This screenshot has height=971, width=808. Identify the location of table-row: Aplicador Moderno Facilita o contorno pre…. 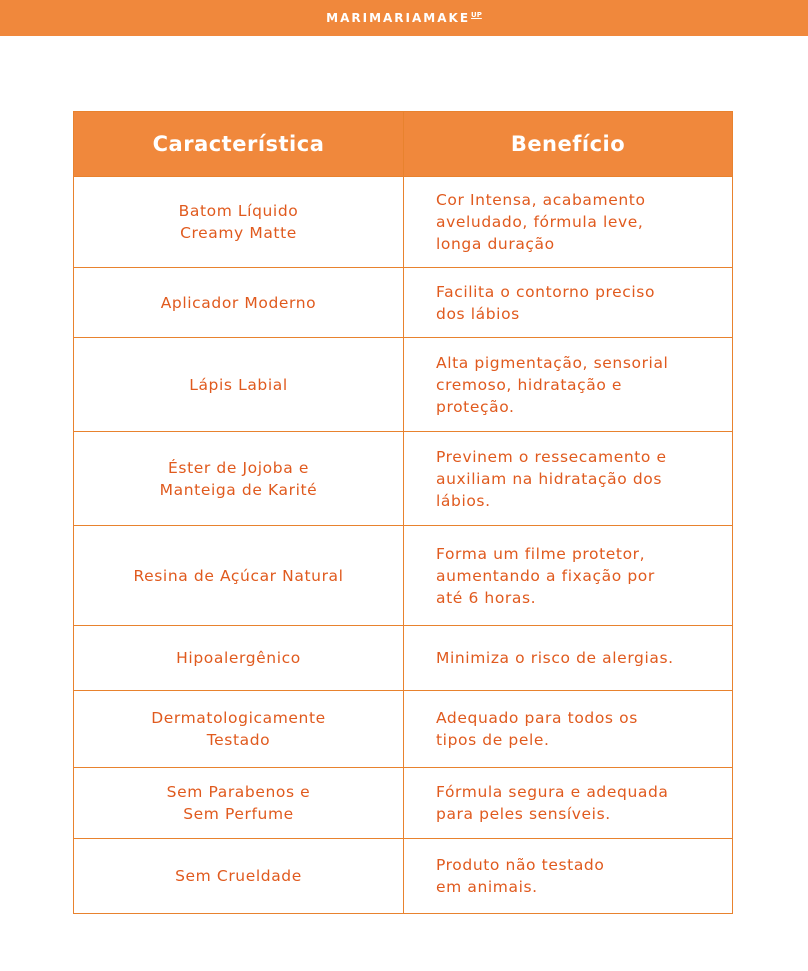
(403, 302).